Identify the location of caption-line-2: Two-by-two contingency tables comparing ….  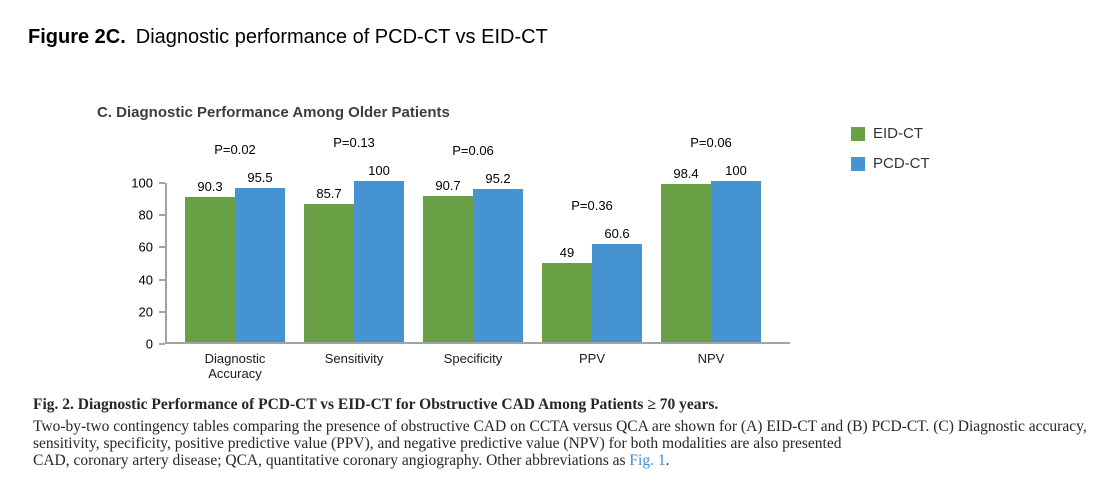
(560, 426).